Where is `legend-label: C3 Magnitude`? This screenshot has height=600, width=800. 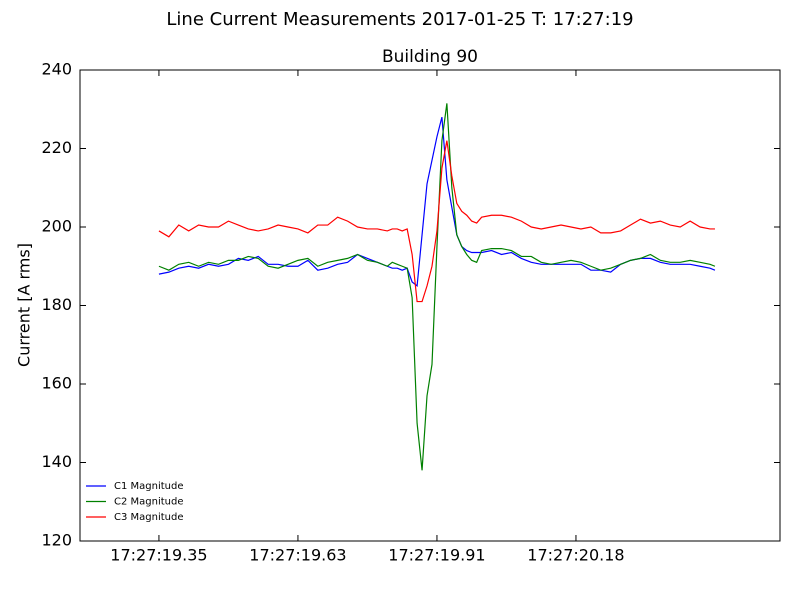
legend-label: C3 Magnitude is located at coordinates (149, 517).